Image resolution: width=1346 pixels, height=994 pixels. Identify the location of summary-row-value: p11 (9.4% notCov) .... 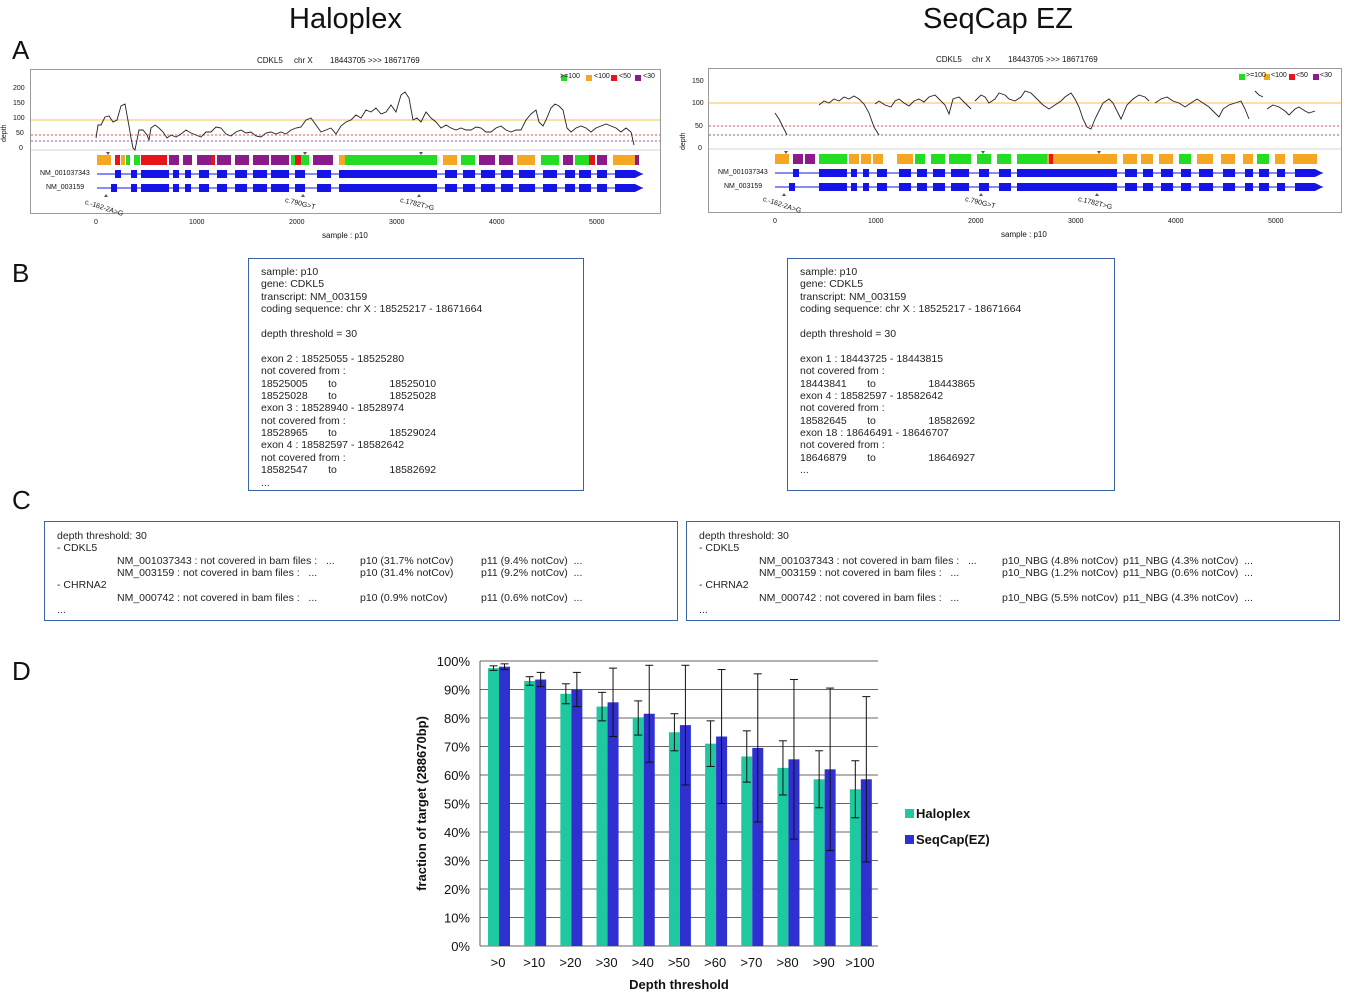
(532, 561).